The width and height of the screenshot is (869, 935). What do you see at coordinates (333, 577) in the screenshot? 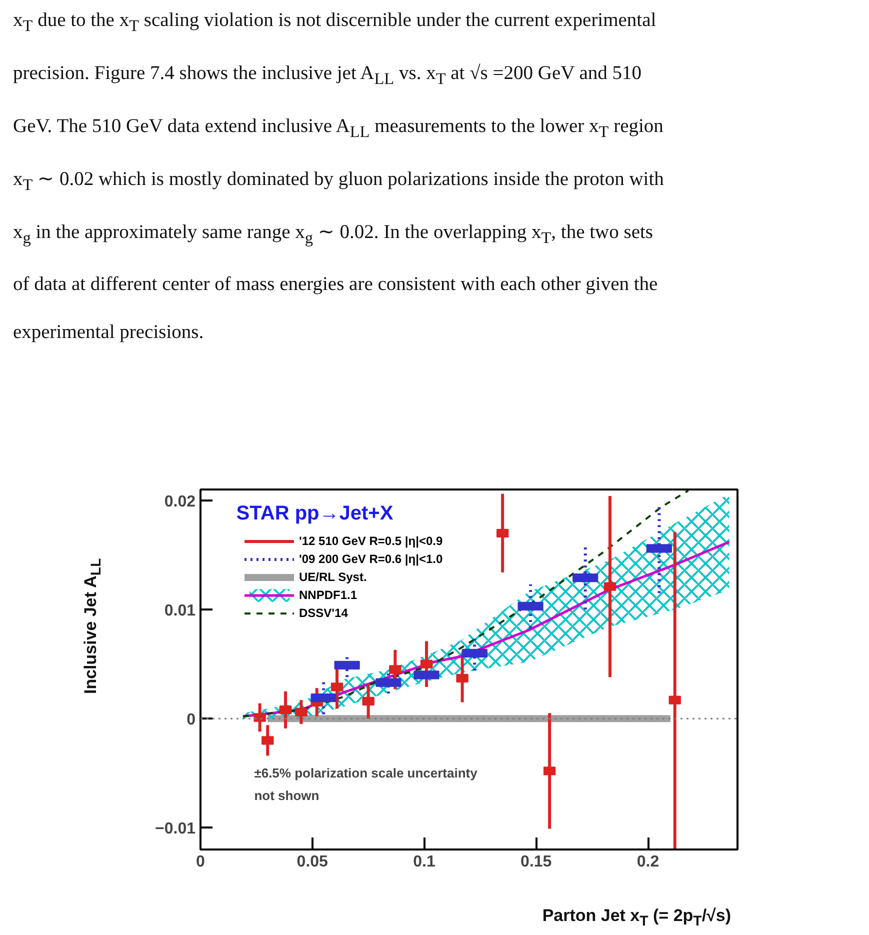
I see `legend-label: UE/RL Syst.` at bounding box center [333, 577].